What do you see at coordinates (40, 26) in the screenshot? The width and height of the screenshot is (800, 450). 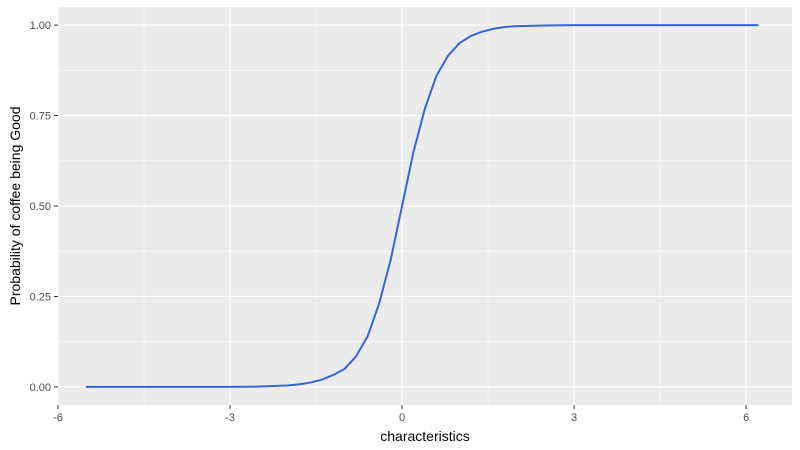 I see `y-tick-label: 1.00` at bounding box center [40, 26].